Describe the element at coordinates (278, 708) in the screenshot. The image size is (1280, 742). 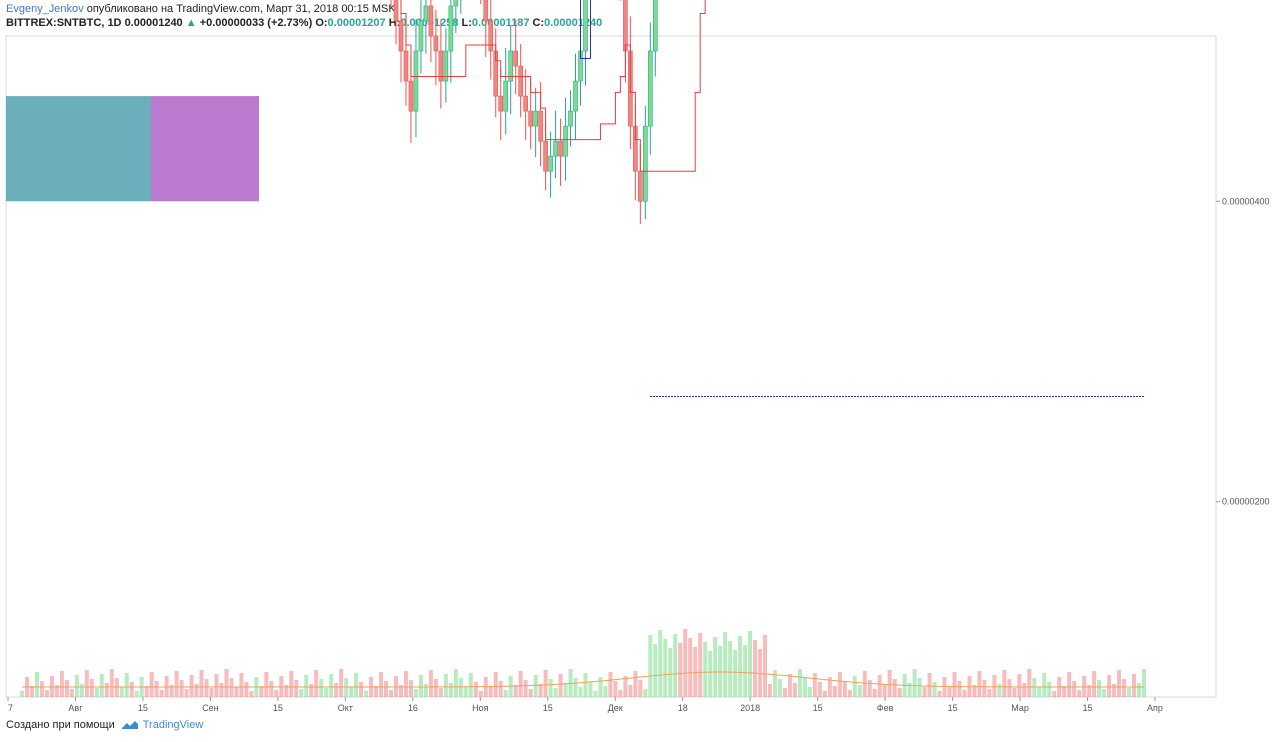
I see `x-tick-label: 15` at that location.